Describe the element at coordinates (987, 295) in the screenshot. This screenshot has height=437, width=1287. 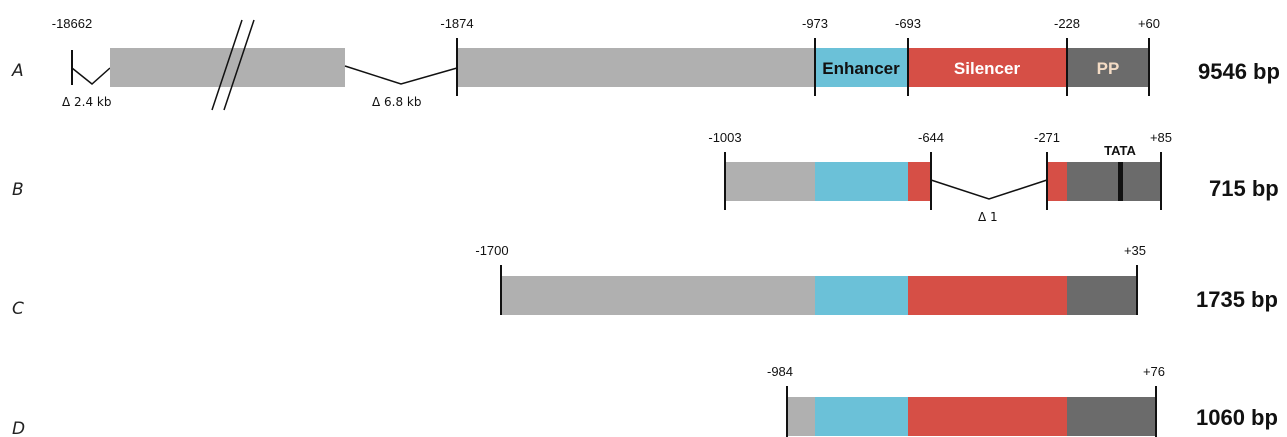
I see `silencer-region-c` at that location.